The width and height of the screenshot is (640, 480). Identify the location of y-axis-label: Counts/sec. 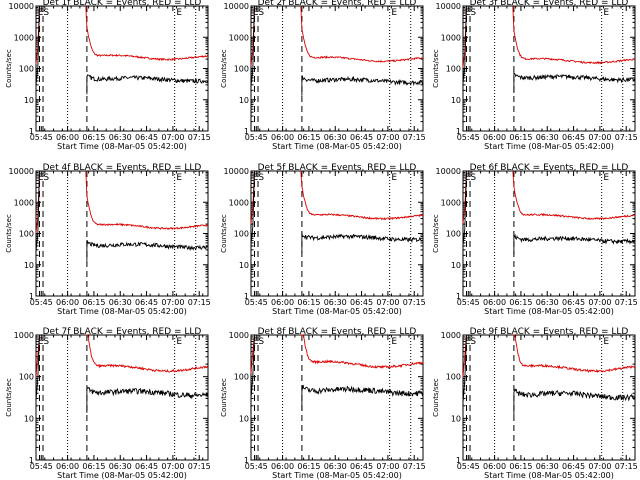
(436, 68).